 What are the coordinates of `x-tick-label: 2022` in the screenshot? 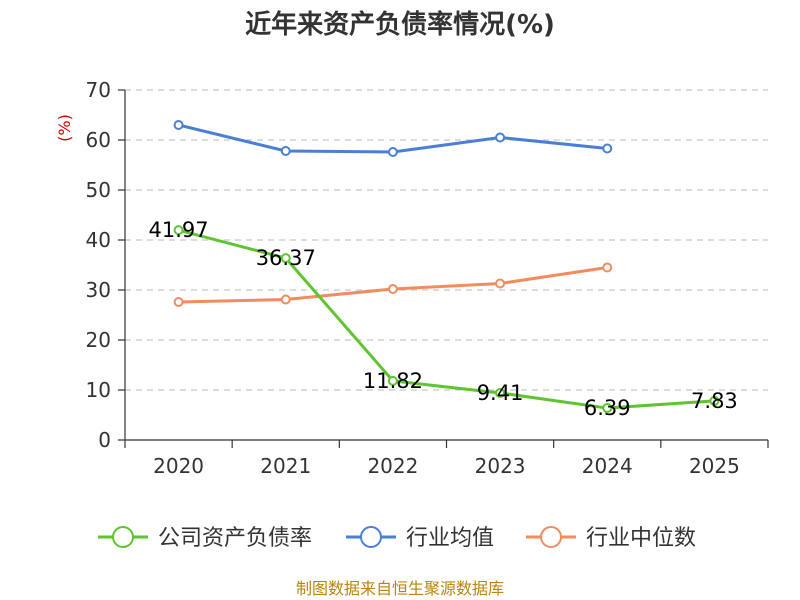 It's located at (392, 466).